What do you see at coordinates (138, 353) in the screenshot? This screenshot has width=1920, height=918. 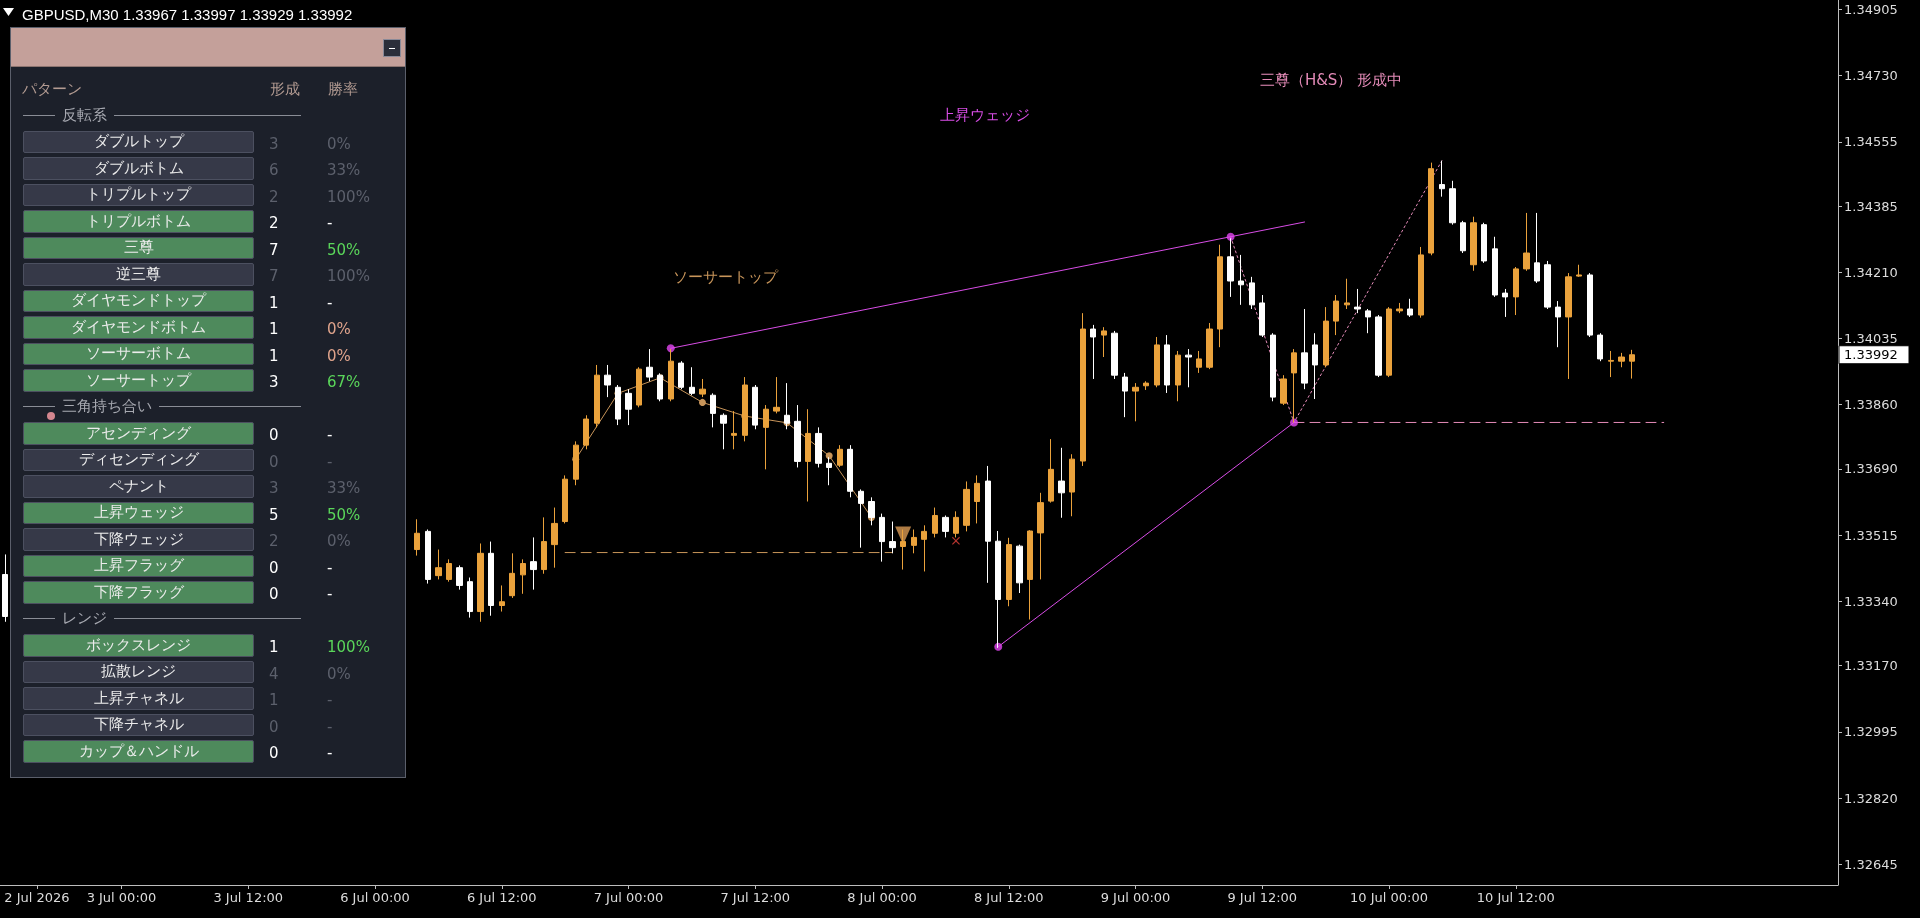 I see `category-label: ソーサーボトム` at bounding box center [138, 353].